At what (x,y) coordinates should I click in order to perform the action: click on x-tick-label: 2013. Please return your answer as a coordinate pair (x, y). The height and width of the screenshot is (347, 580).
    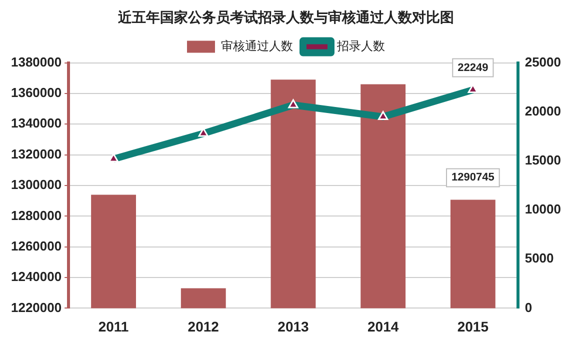
    Looking at the image, I should click on (294, 326).